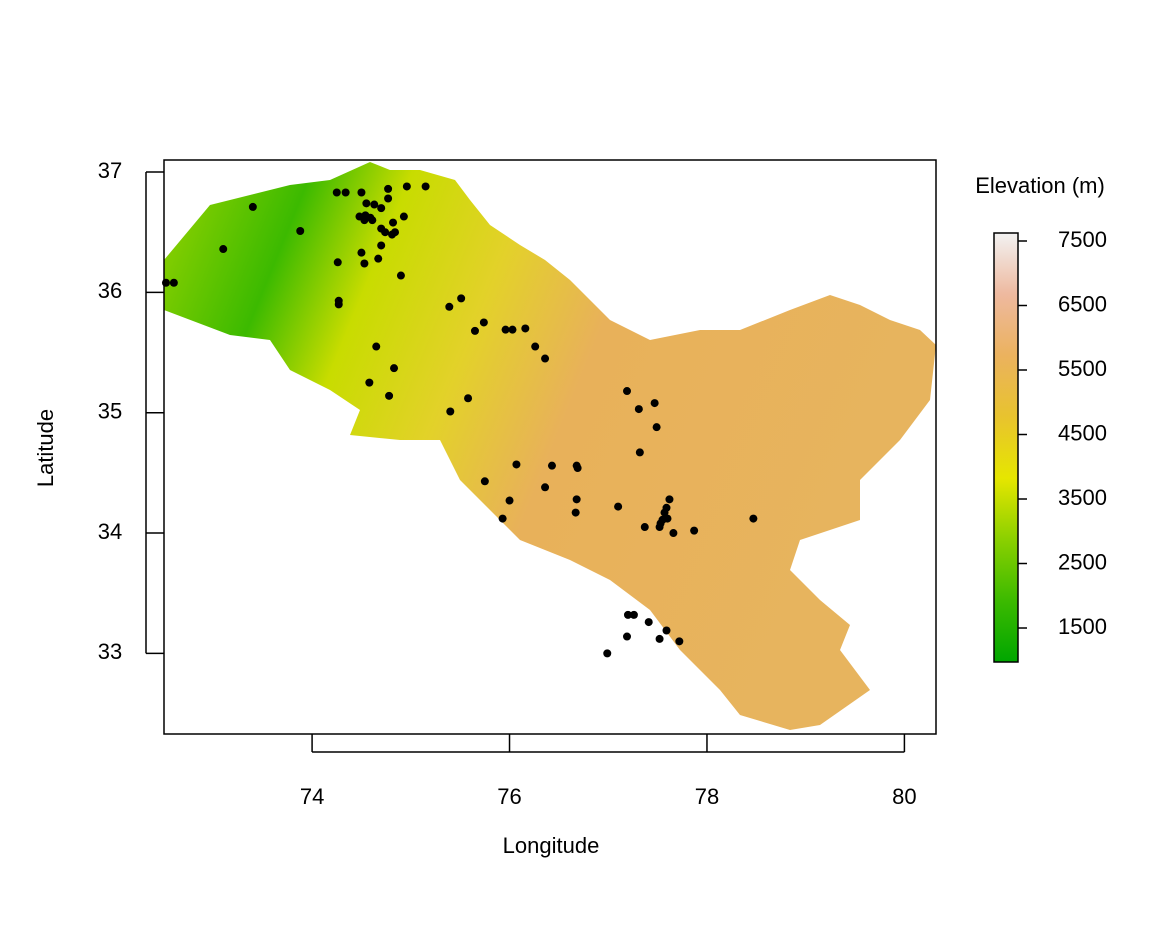 This screenshot has width=1170, height=944. Describe the element at coordinates (1006, 447) in the screenshot. I see `colorbar` at that location.